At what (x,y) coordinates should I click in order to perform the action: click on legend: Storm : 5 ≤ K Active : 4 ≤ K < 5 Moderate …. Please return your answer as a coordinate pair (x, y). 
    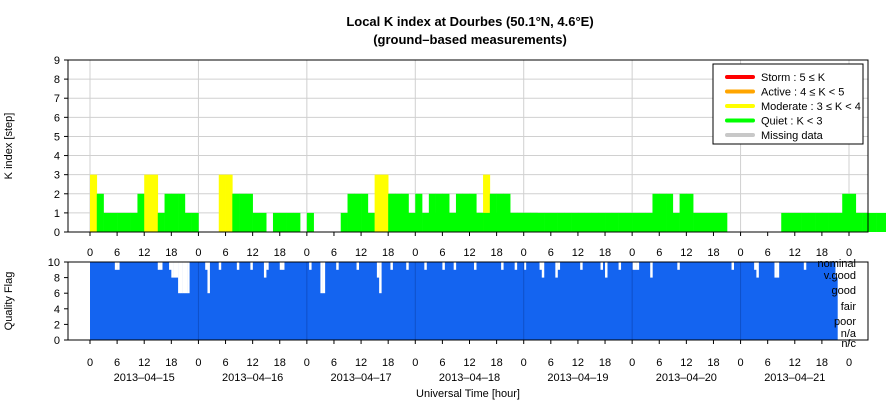
    Looking at the image, I should click on (788, 104).